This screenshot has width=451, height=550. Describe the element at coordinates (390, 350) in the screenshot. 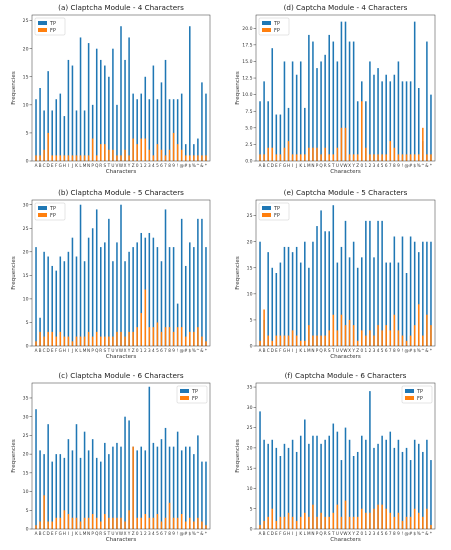

I see `x-tick-label: 7` at that location.